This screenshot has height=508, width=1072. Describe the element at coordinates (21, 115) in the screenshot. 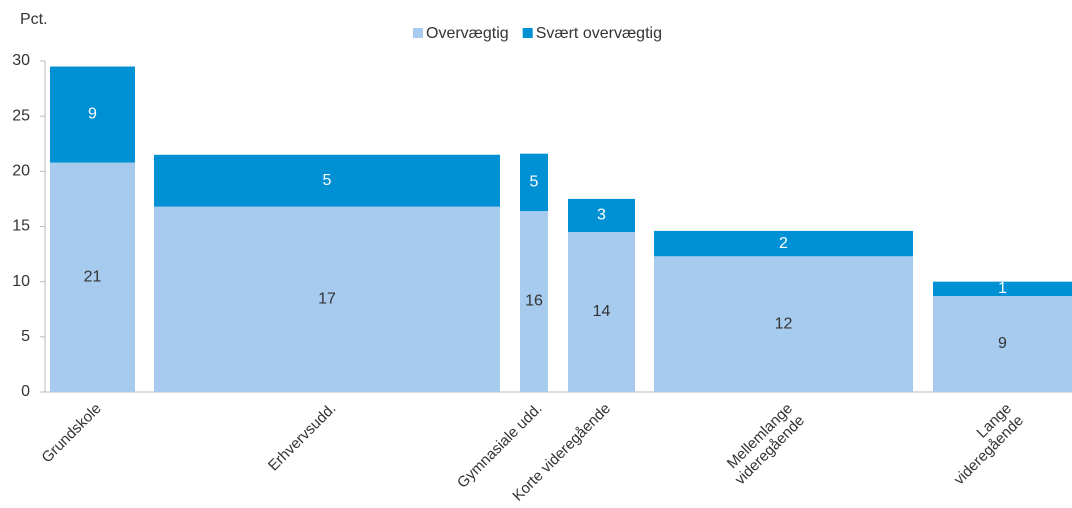

I see `y-tick-label: 25` at that location.